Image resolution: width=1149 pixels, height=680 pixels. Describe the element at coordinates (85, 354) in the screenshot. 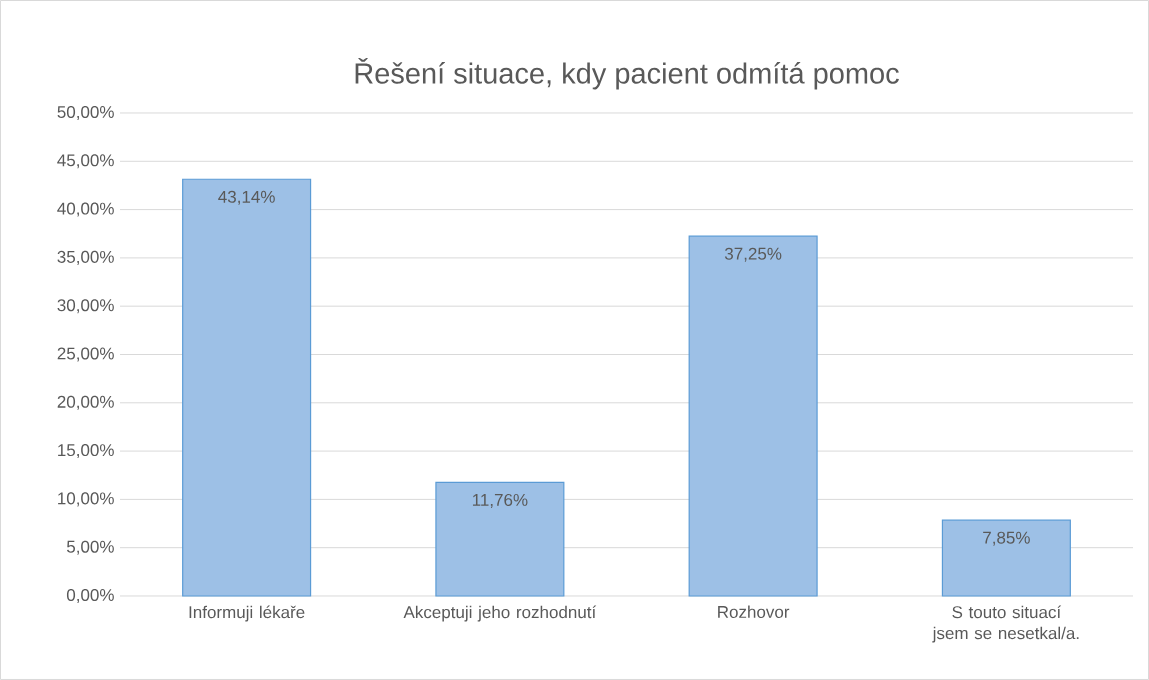

I see `y-tick-label: 25,00%` at that location.